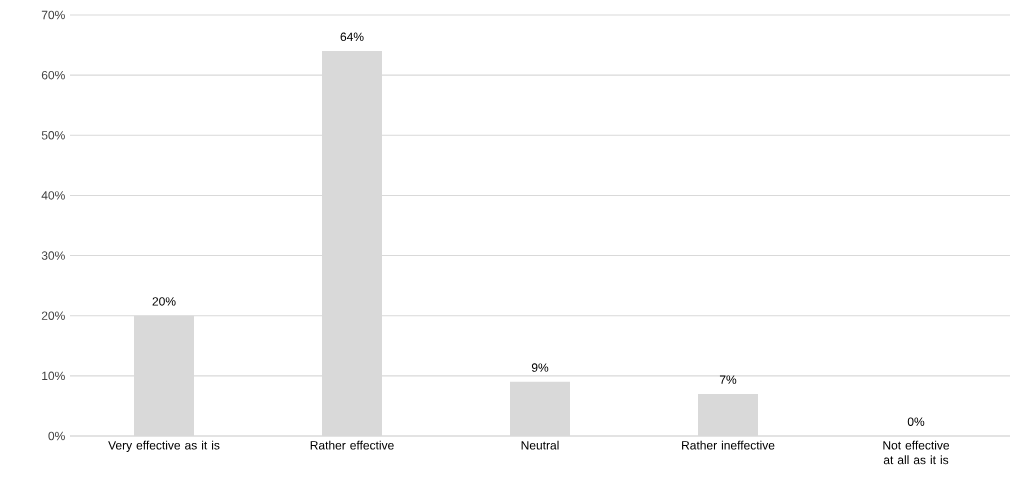 The image size is (1019, 500). I want to click on y-tick-label: 20%, so click(53, 315).